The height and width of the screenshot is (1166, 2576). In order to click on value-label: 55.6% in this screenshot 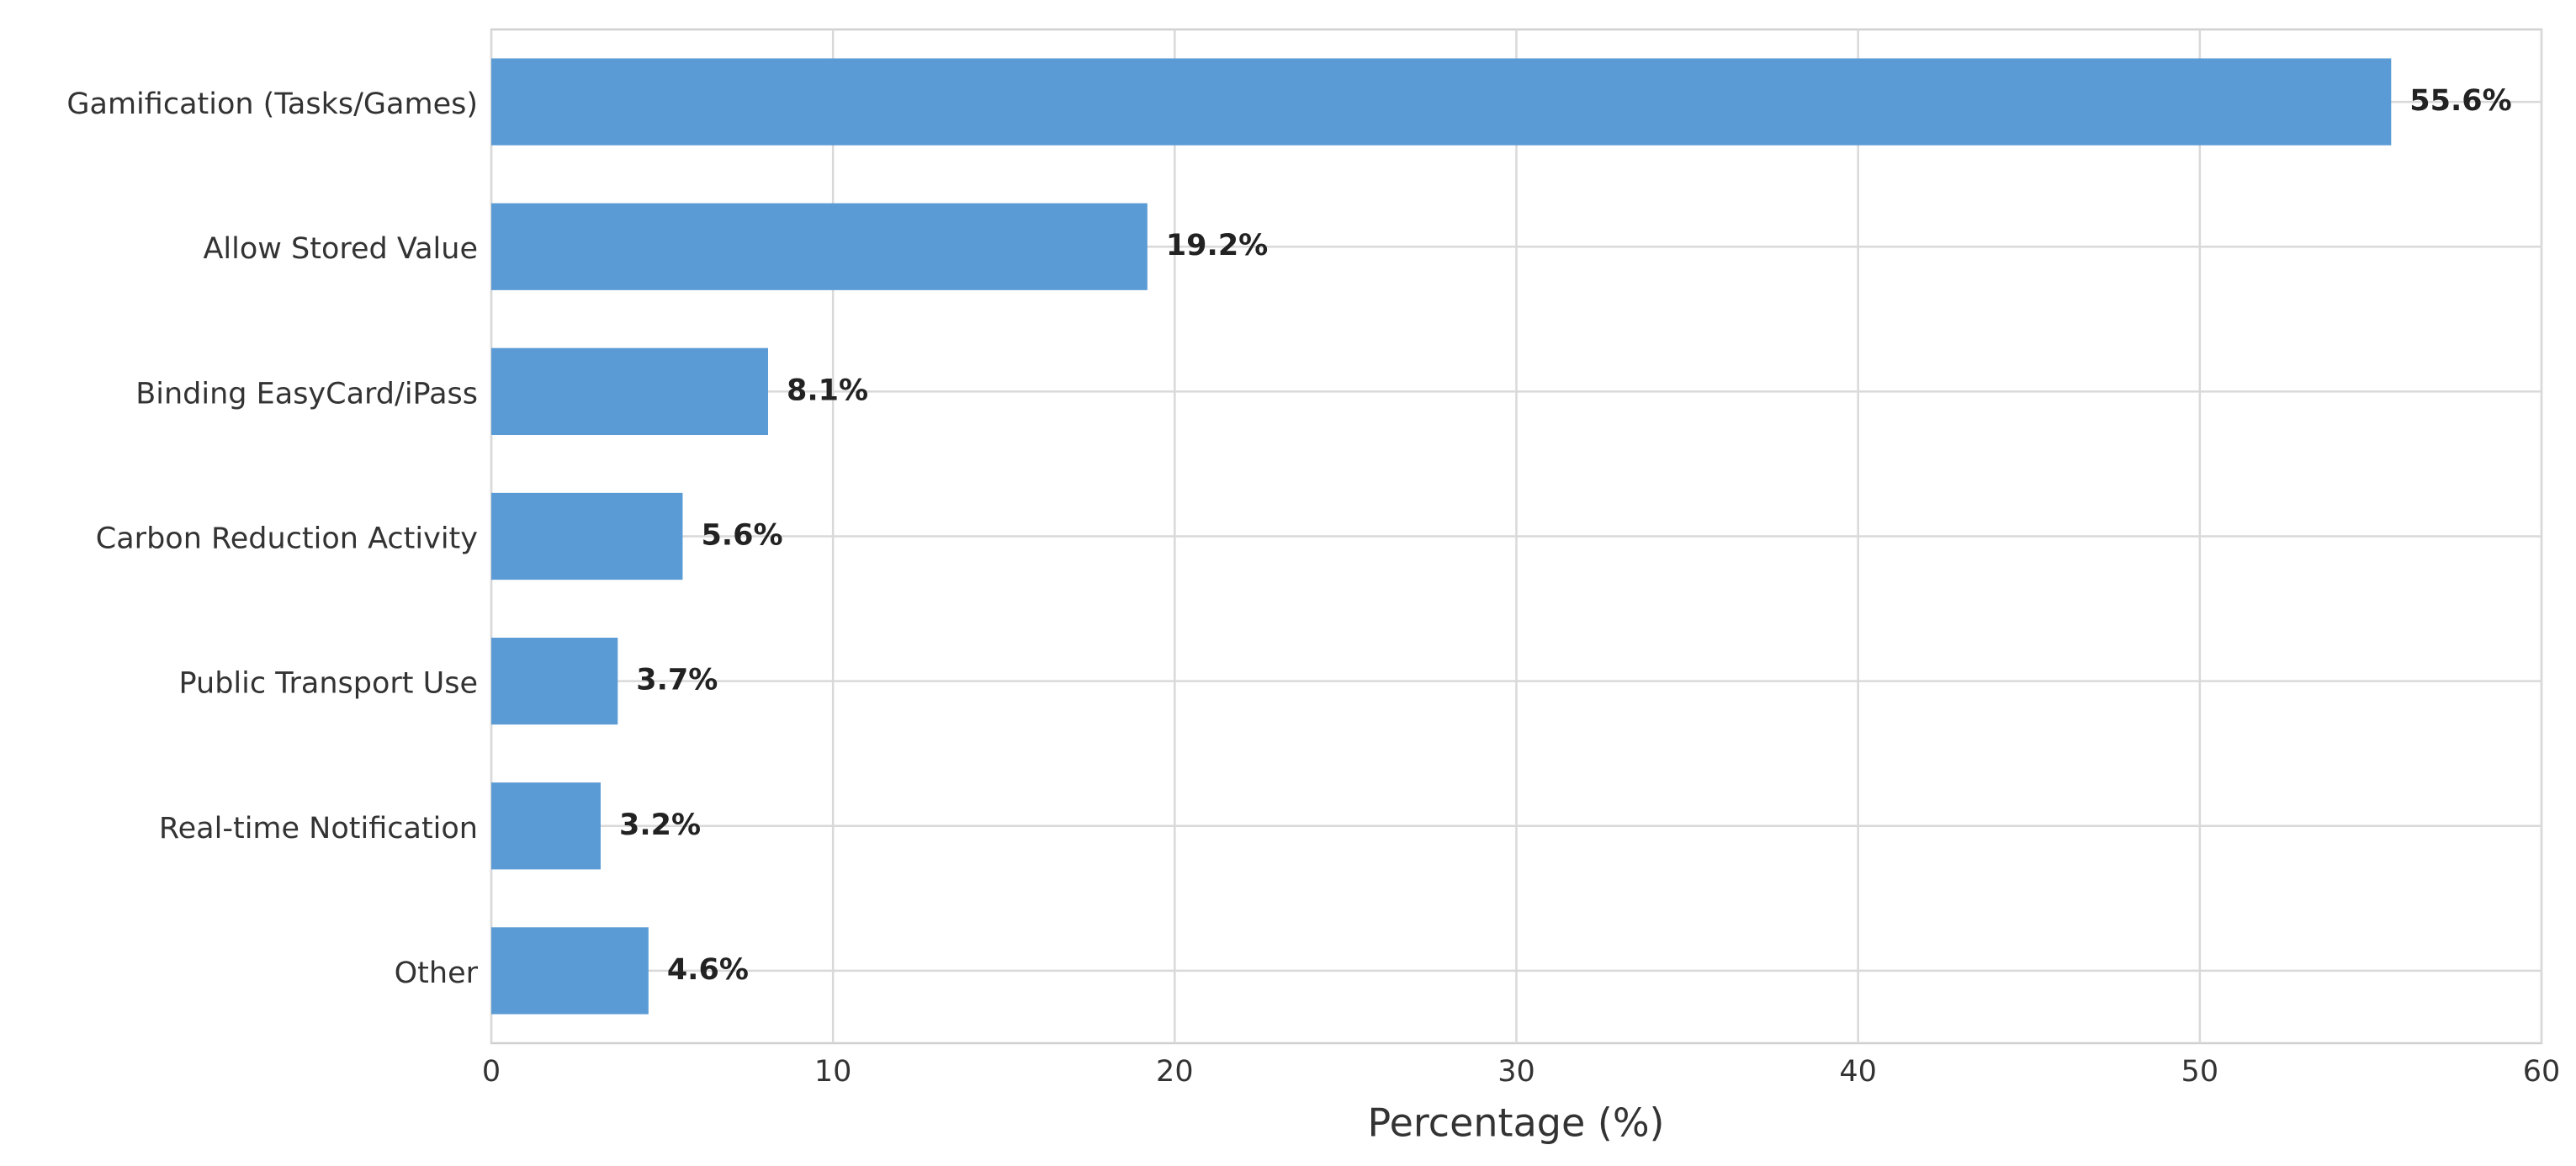, I will do `click(2460, 101)`.